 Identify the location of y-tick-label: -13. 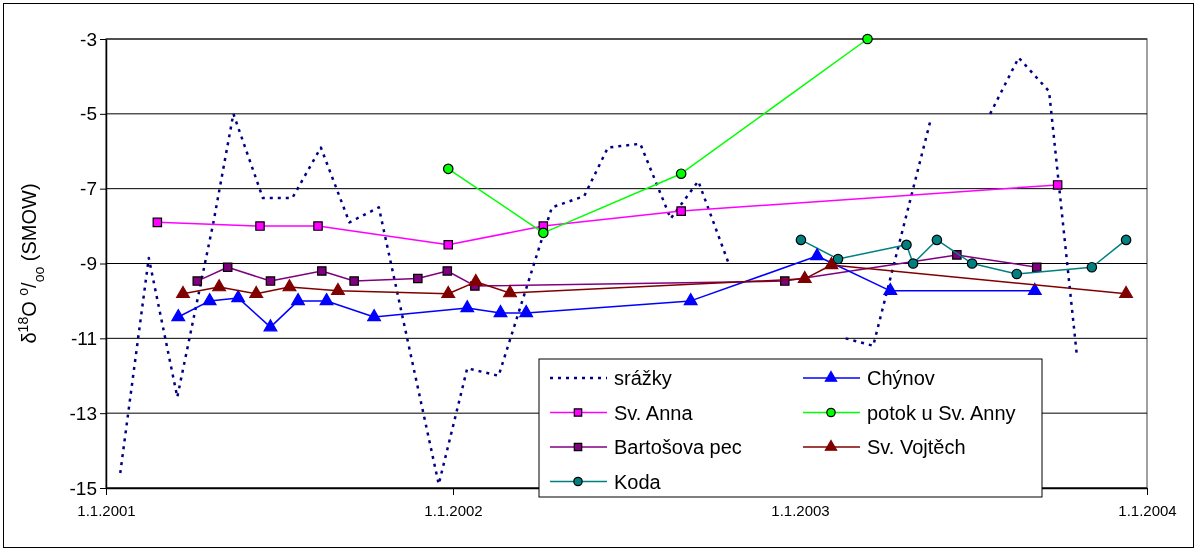
(83, 413).